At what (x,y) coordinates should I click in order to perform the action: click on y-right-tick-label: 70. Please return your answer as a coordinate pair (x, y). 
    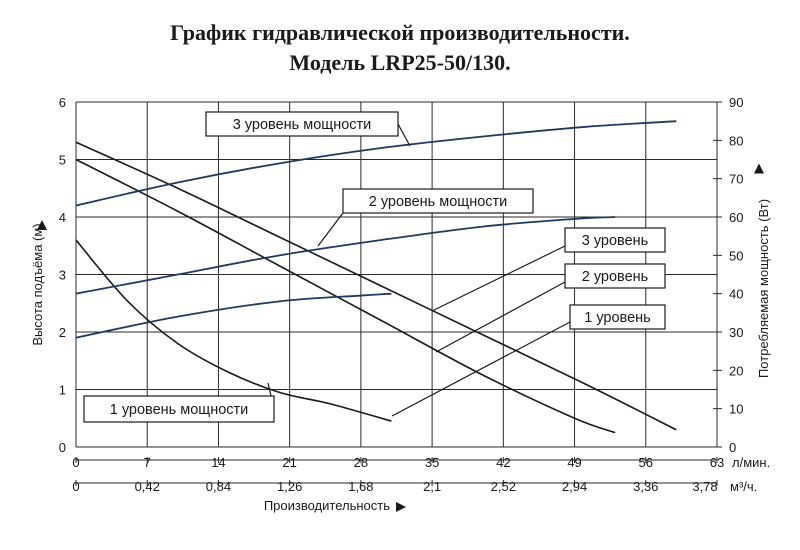
    Looking at the image, I should click on (736, 179).